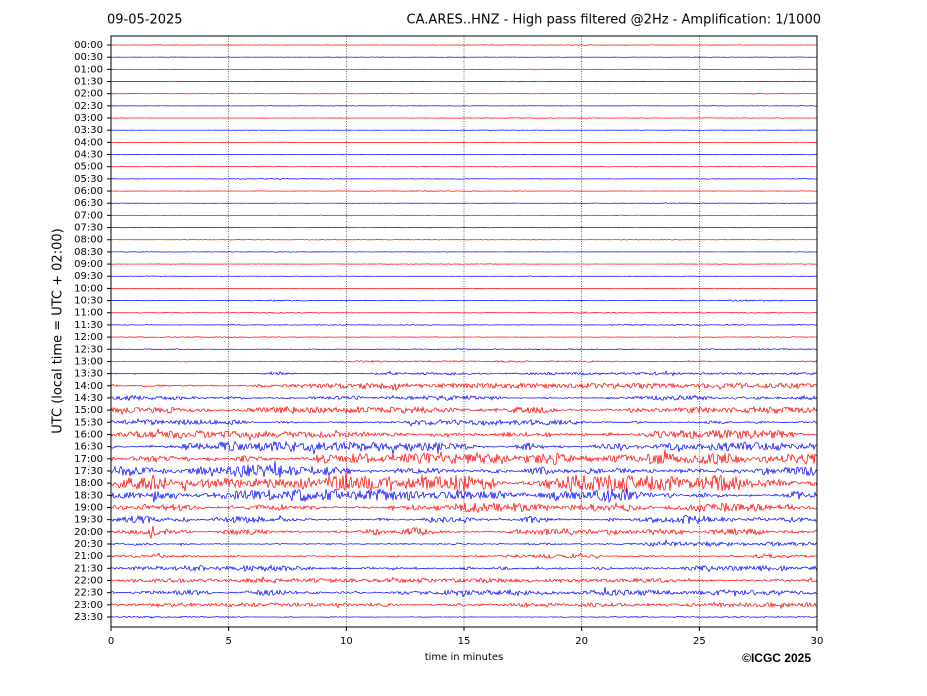 The width and height of the screenshot is (927, 696). Describe the element at coordinates (88, 605) in the screenshot. I see `row-label: 23:00` at that location.